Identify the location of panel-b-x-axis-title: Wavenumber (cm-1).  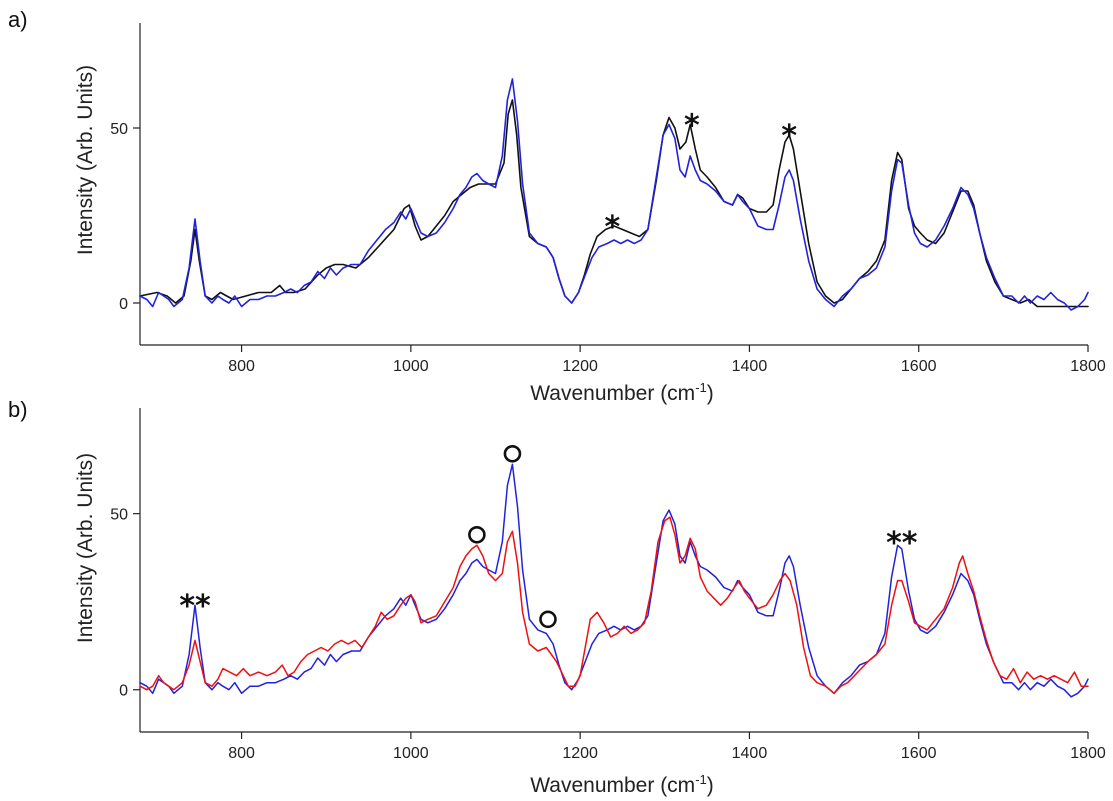
(622, 784).